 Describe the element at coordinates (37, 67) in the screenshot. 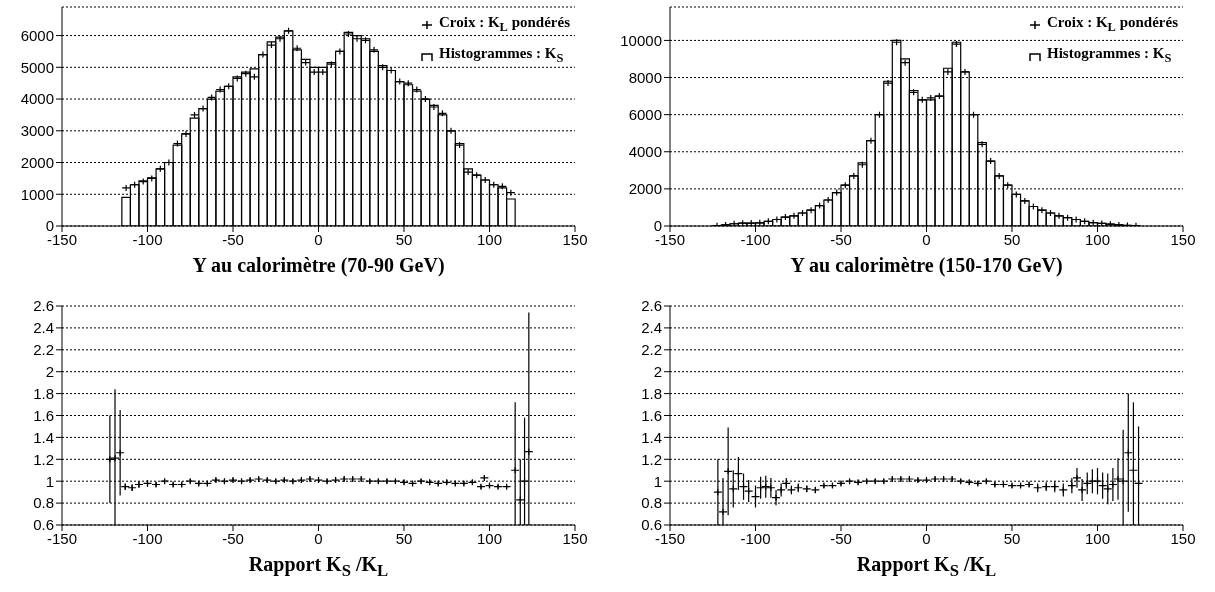

I see `y-tick-label: 5000` at that location.